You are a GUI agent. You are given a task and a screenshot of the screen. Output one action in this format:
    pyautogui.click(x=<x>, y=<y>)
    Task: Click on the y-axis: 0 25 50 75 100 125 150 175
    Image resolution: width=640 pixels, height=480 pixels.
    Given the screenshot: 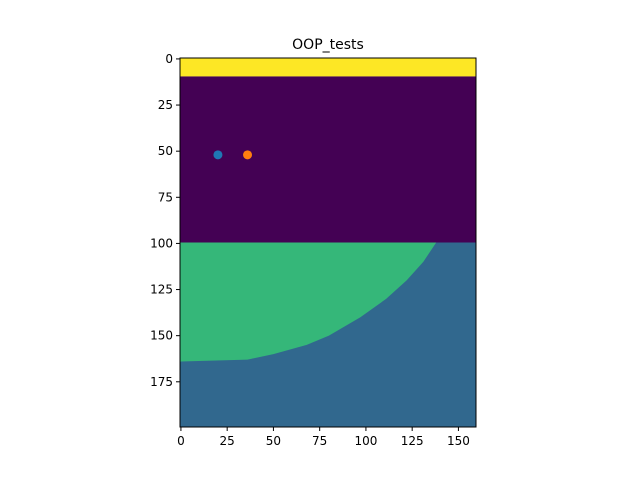 What is the action you would take?
    pyautogui.click(x=165, y=220)
    